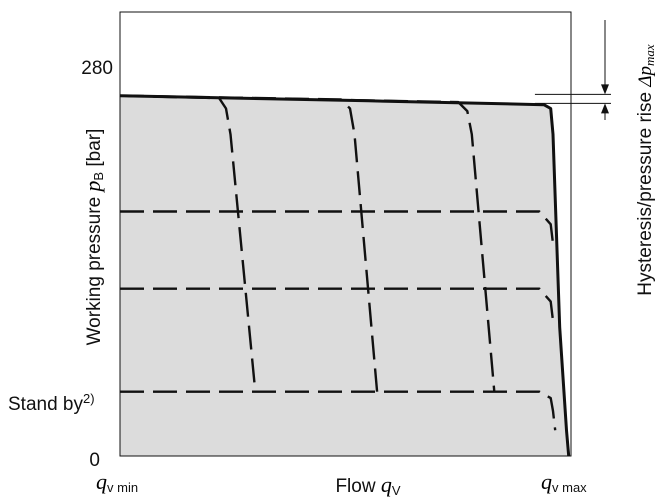 The image size is (657, 498). Describe the element at coordinates (645, 77) in the screenshot. I see `right-axis-label-symbol: Δp` at that location.